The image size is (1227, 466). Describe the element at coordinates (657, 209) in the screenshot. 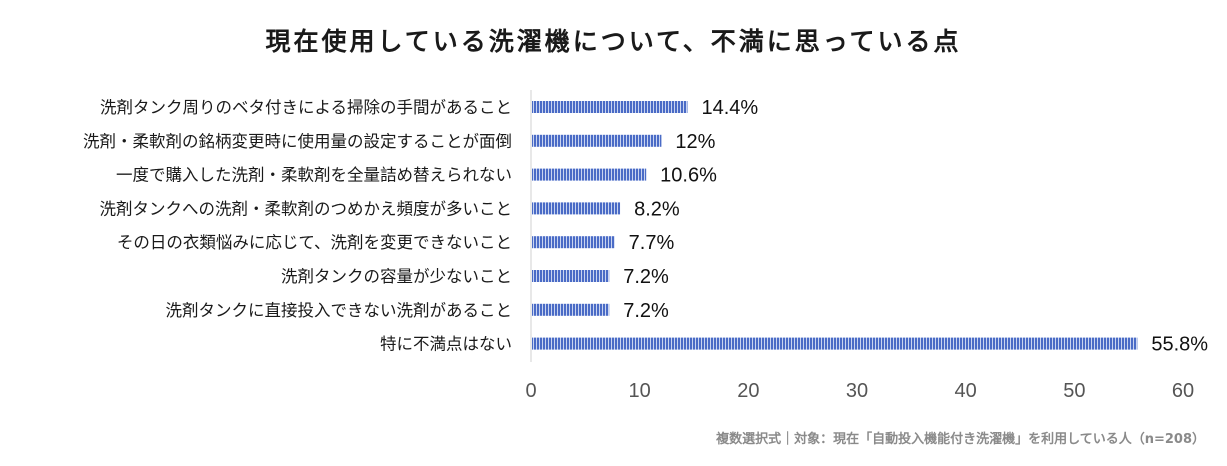

I see `value-label: 8.2%` at that location.